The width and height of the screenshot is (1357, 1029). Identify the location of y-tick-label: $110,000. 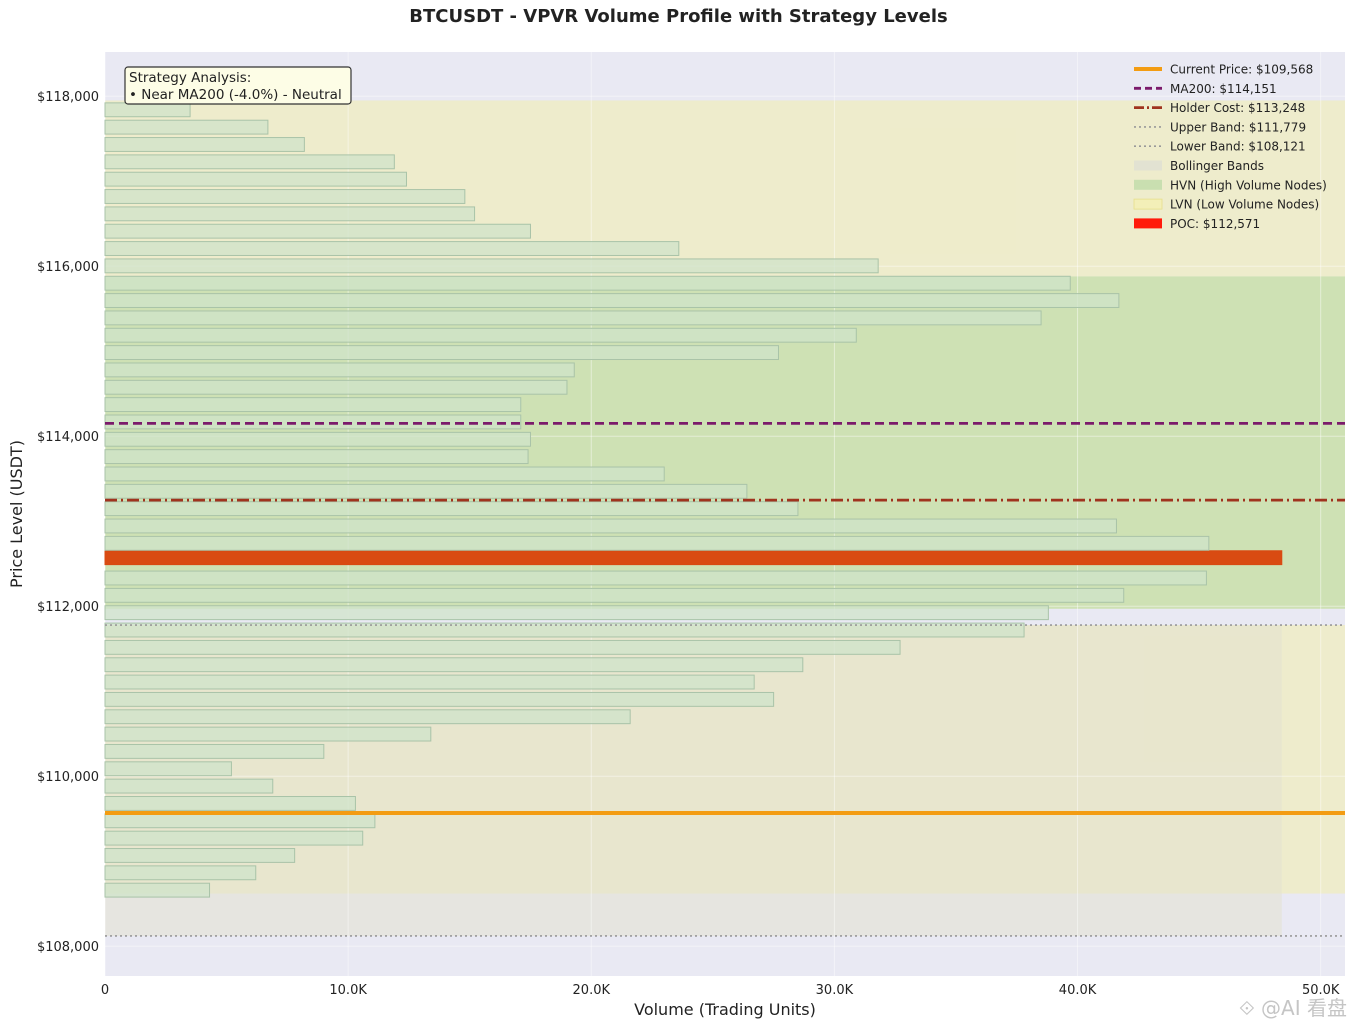
(68, 777).